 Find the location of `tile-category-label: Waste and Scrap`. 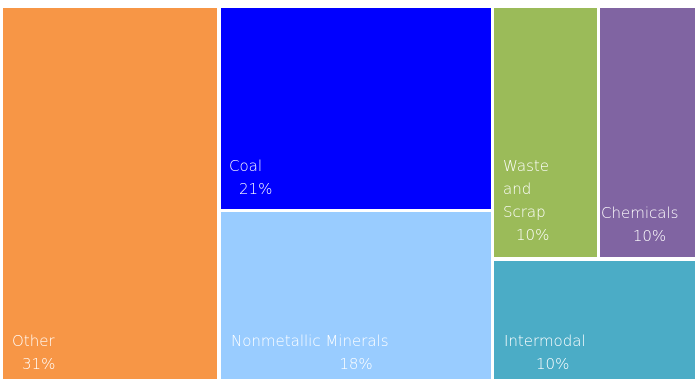

tile-category-label: Waste and Scrap is located at coordinates (526, 189).